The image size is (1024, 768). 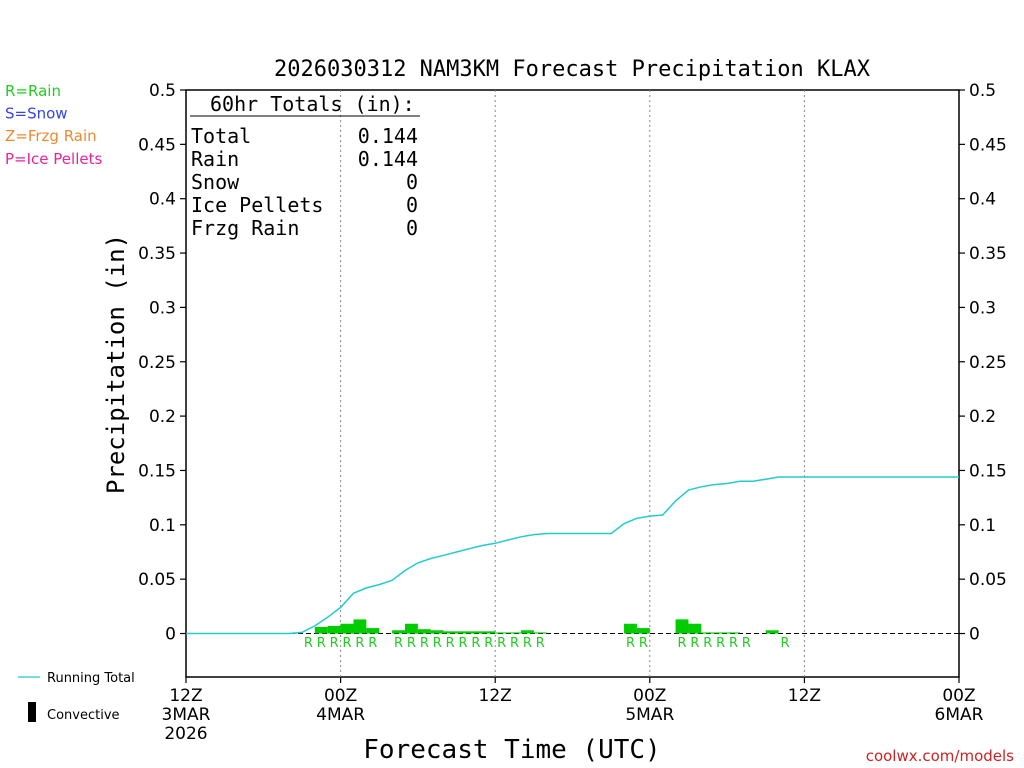 I want to click on y-tick-label-left: 0.35, so click(x=157, y=254).